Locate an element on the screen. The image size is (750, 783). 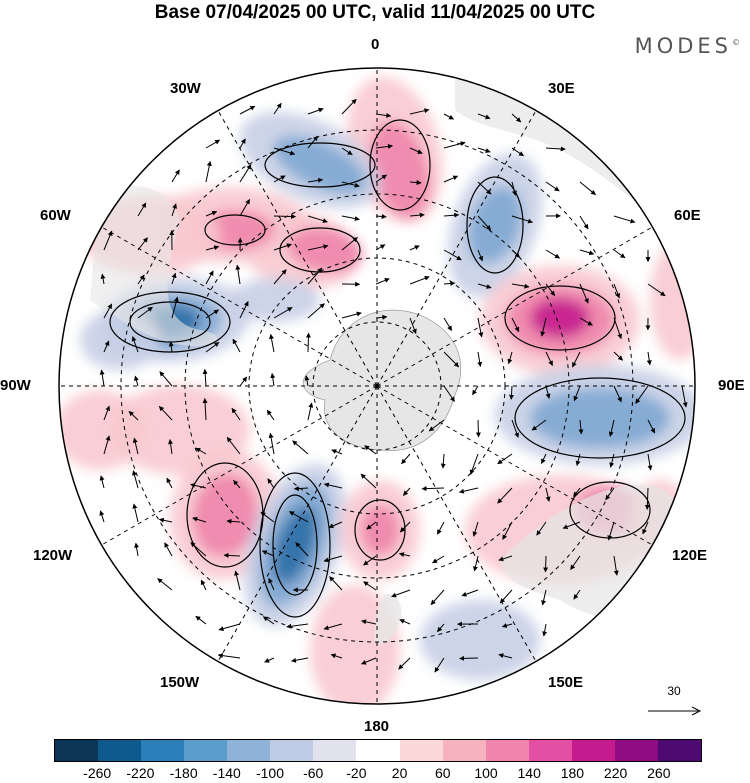
africa is located at coordinates (575, 169).